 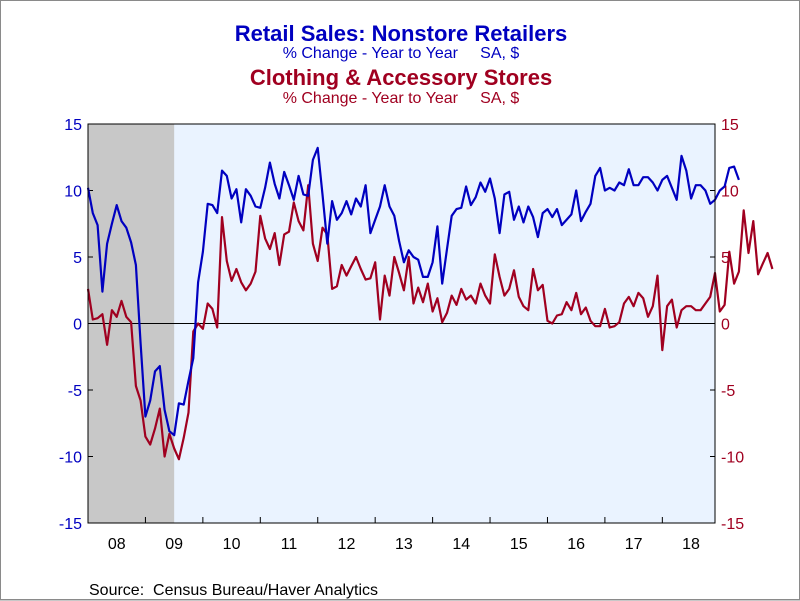 What do you see at coordinates (75, 391) in the screenshot?
I see `y-tick-label-left: -5` at bounding box center [75, 391].